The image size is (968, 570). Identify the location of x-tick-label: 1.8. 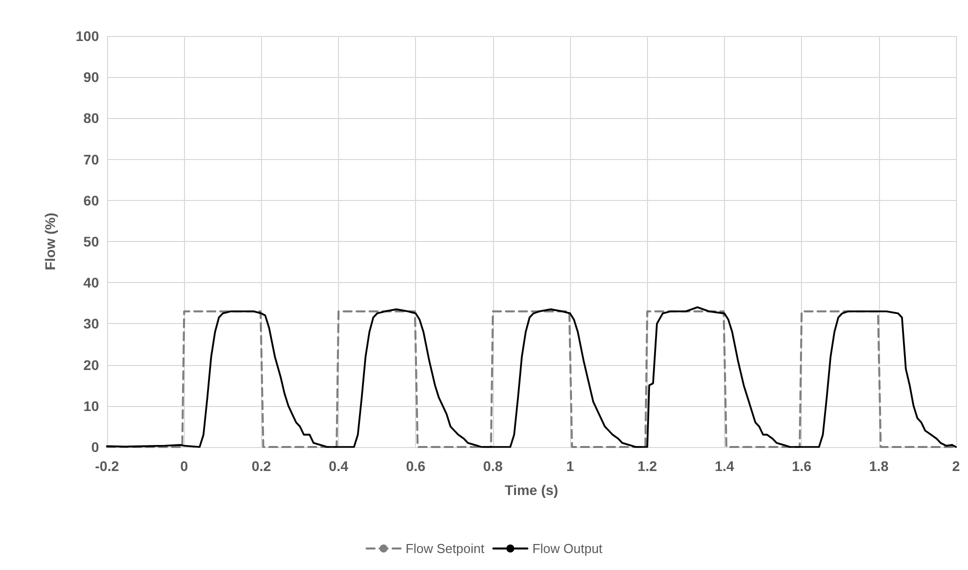
(879, 466).